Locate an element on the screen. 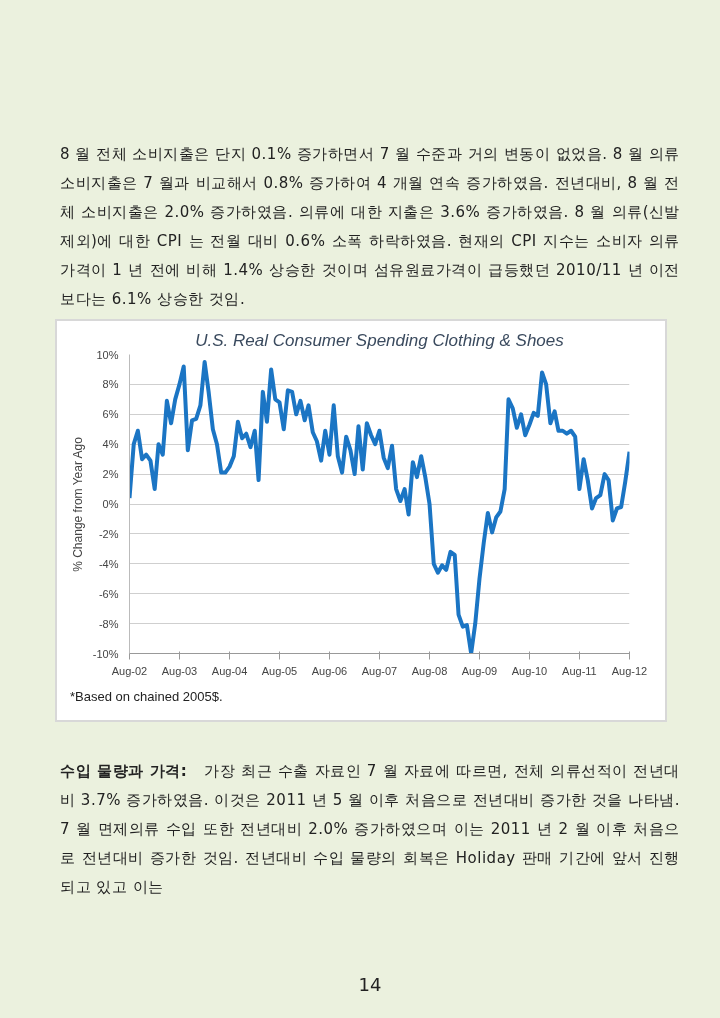  y-tick-label: 10% is located at coordinates (107, 354).